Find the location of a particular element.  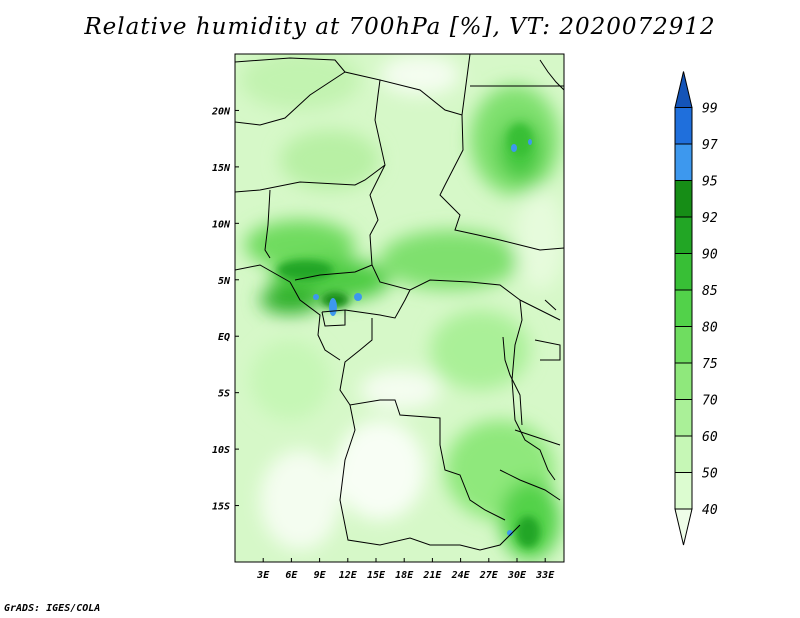

latitude-axis: 20N 15N 10N 5N EQ 5S 10S 15S is located at coordinates (225, 309).